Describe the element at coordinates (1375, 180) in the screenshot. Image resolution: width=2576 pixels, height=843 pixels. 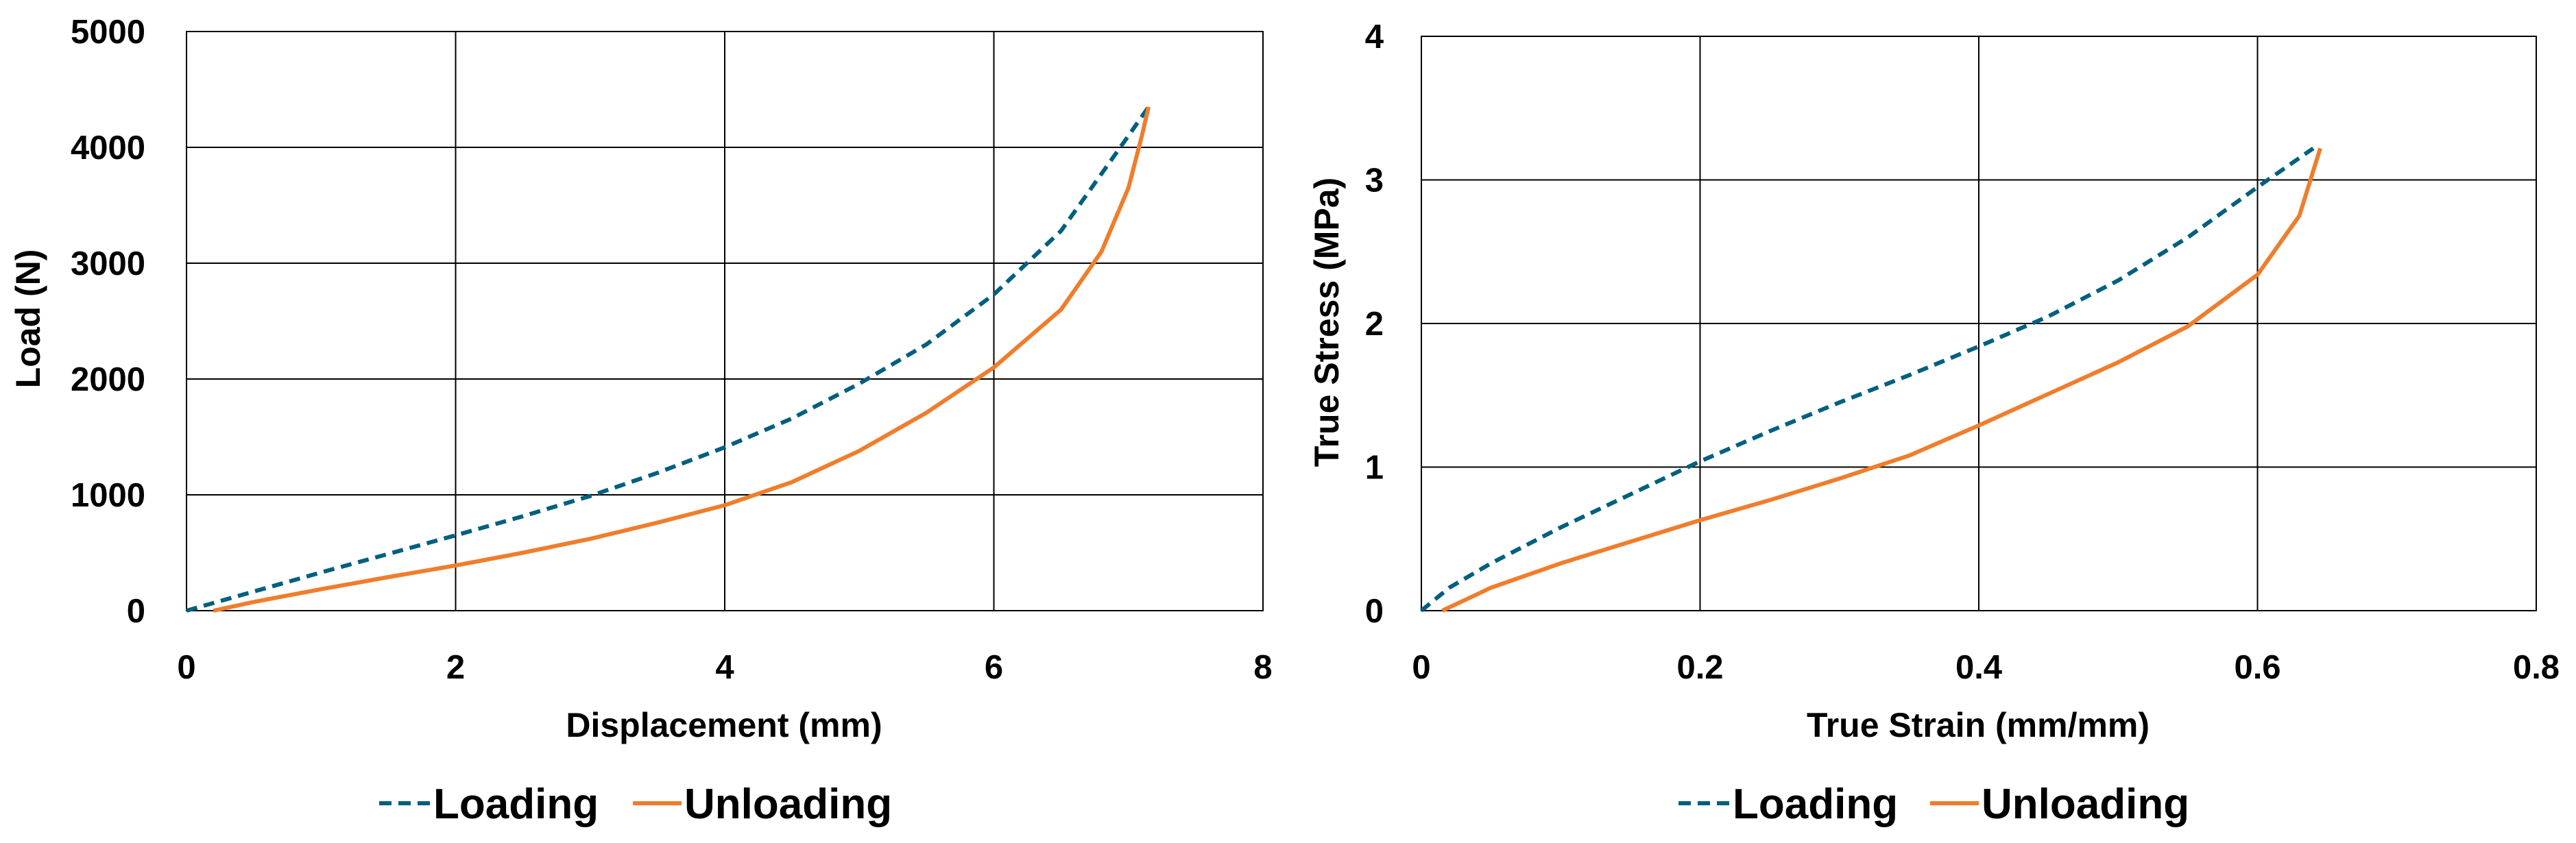
I see `y-tick-label: 3` at that location.